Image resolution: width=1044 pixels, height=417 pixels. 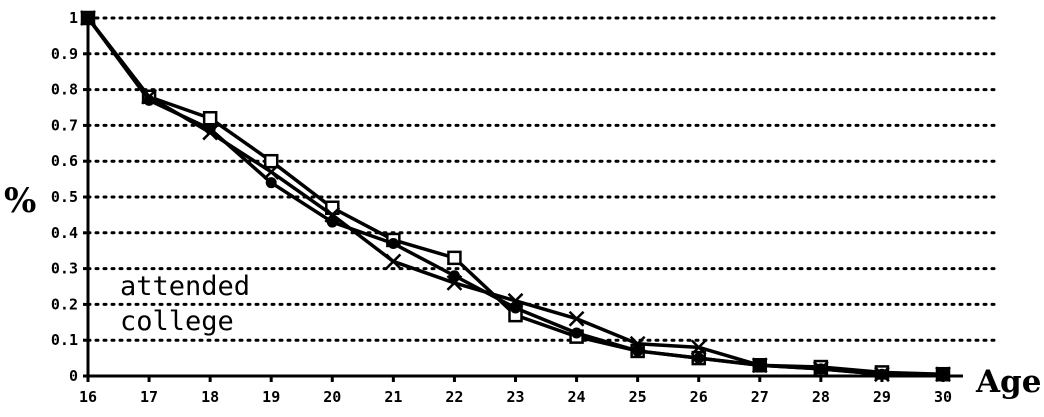 What do you see at coordinates (20, 201) in the screenshot?
I see `y-axis-title: %` at bounding box center [20, 201].